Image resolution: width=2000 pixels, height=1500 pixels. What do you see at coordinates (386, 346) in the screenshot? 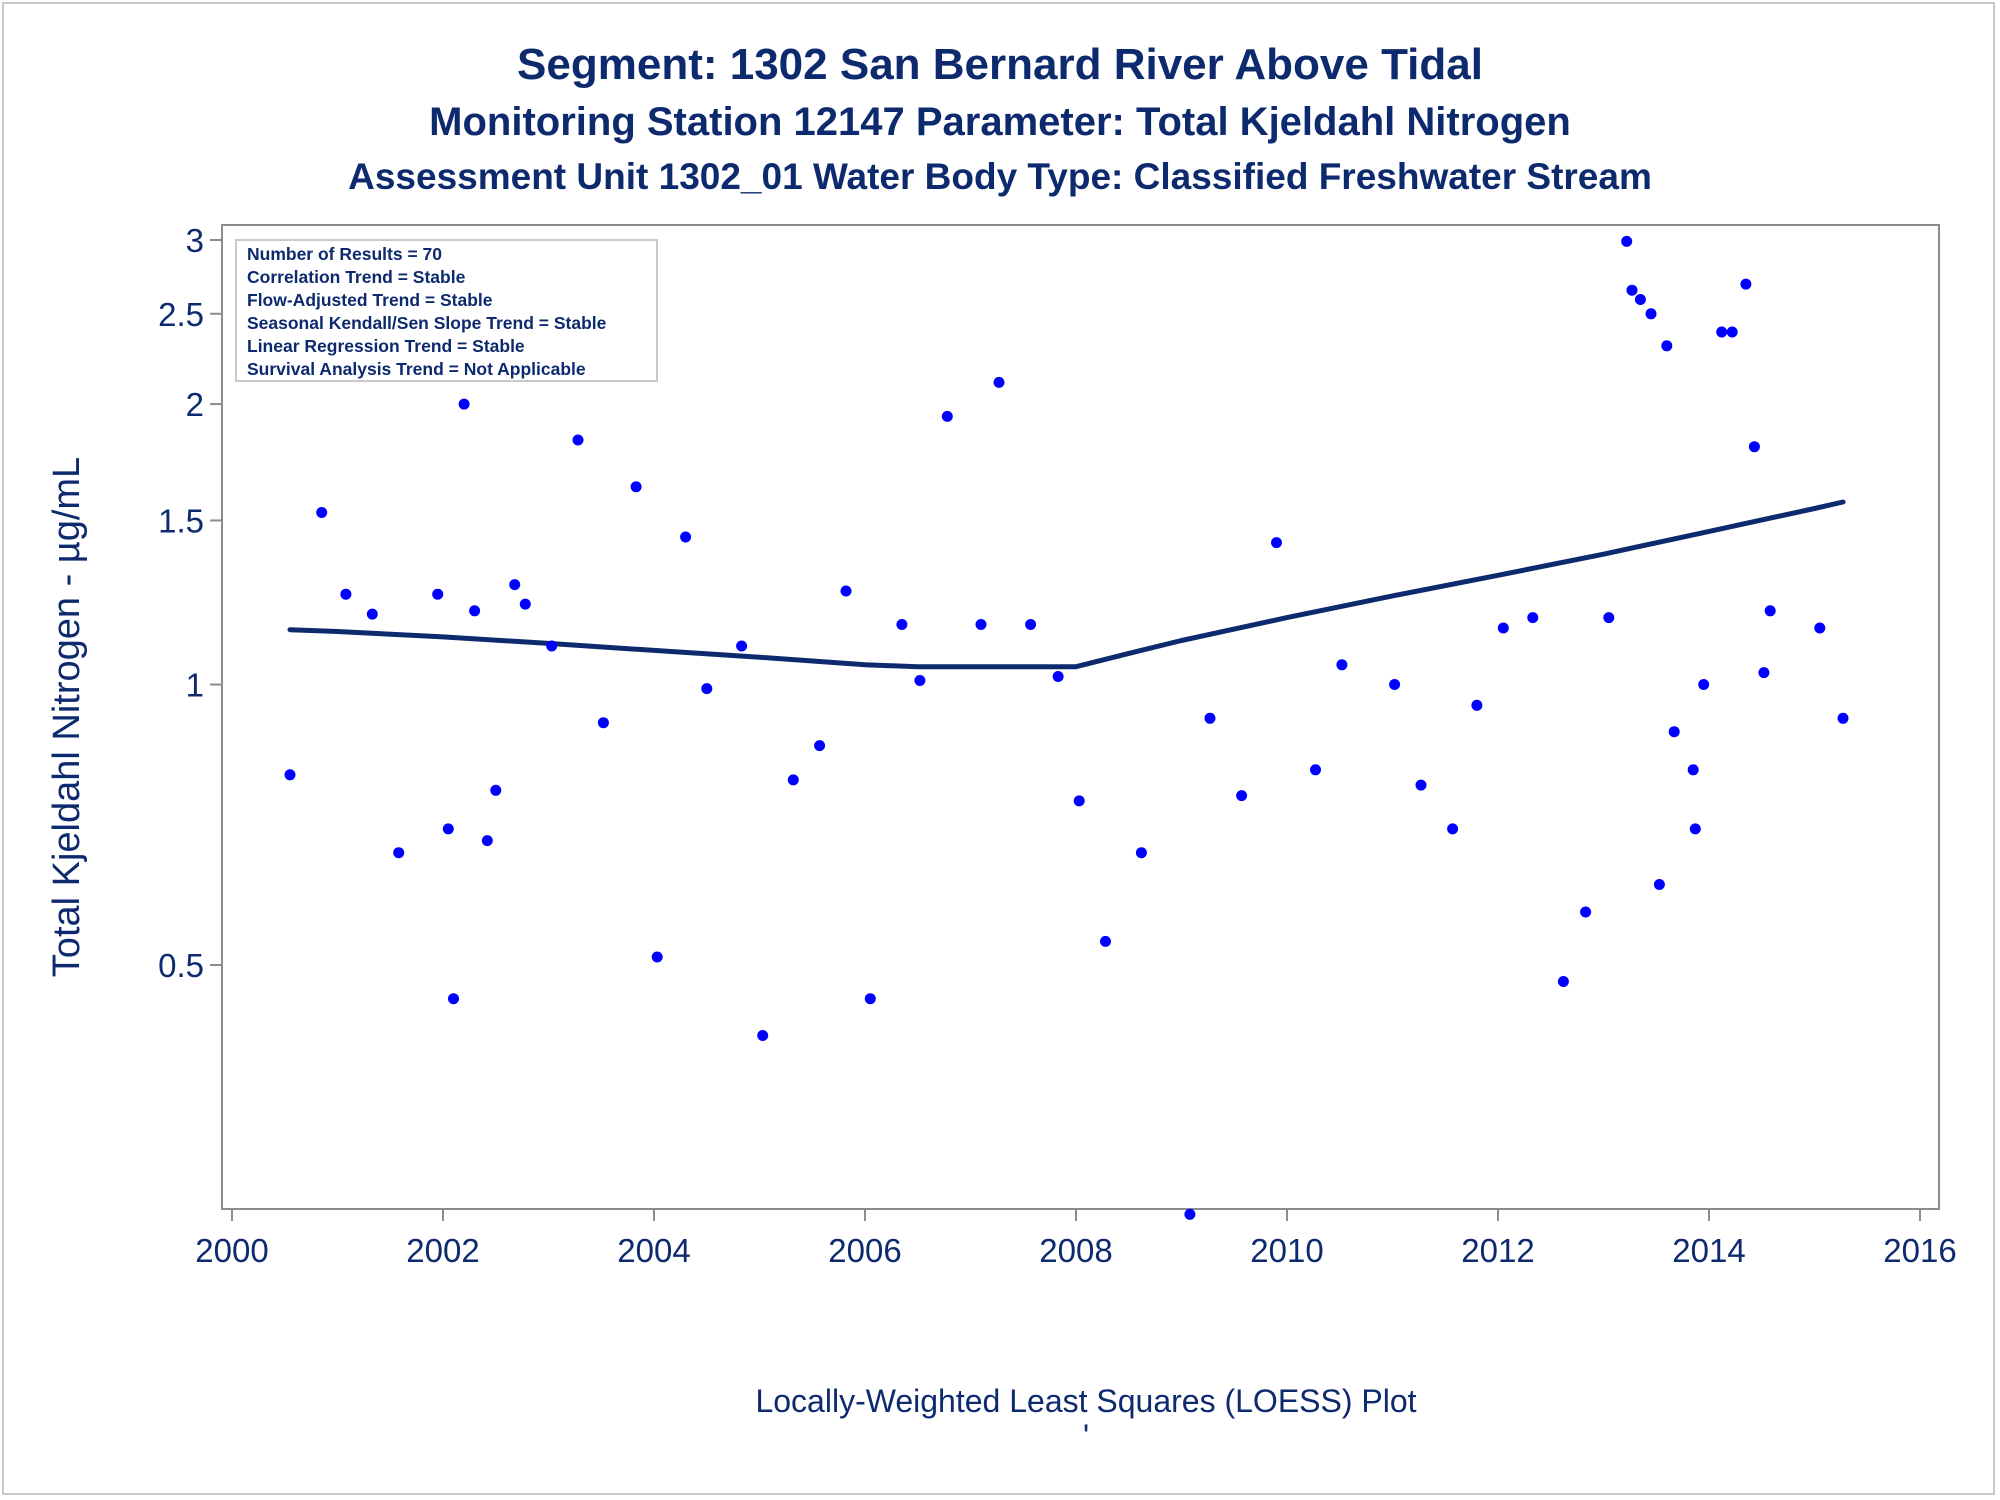
I see `legend-line: Linear Regression Trend = Stable` at bounding box center [386, 346].